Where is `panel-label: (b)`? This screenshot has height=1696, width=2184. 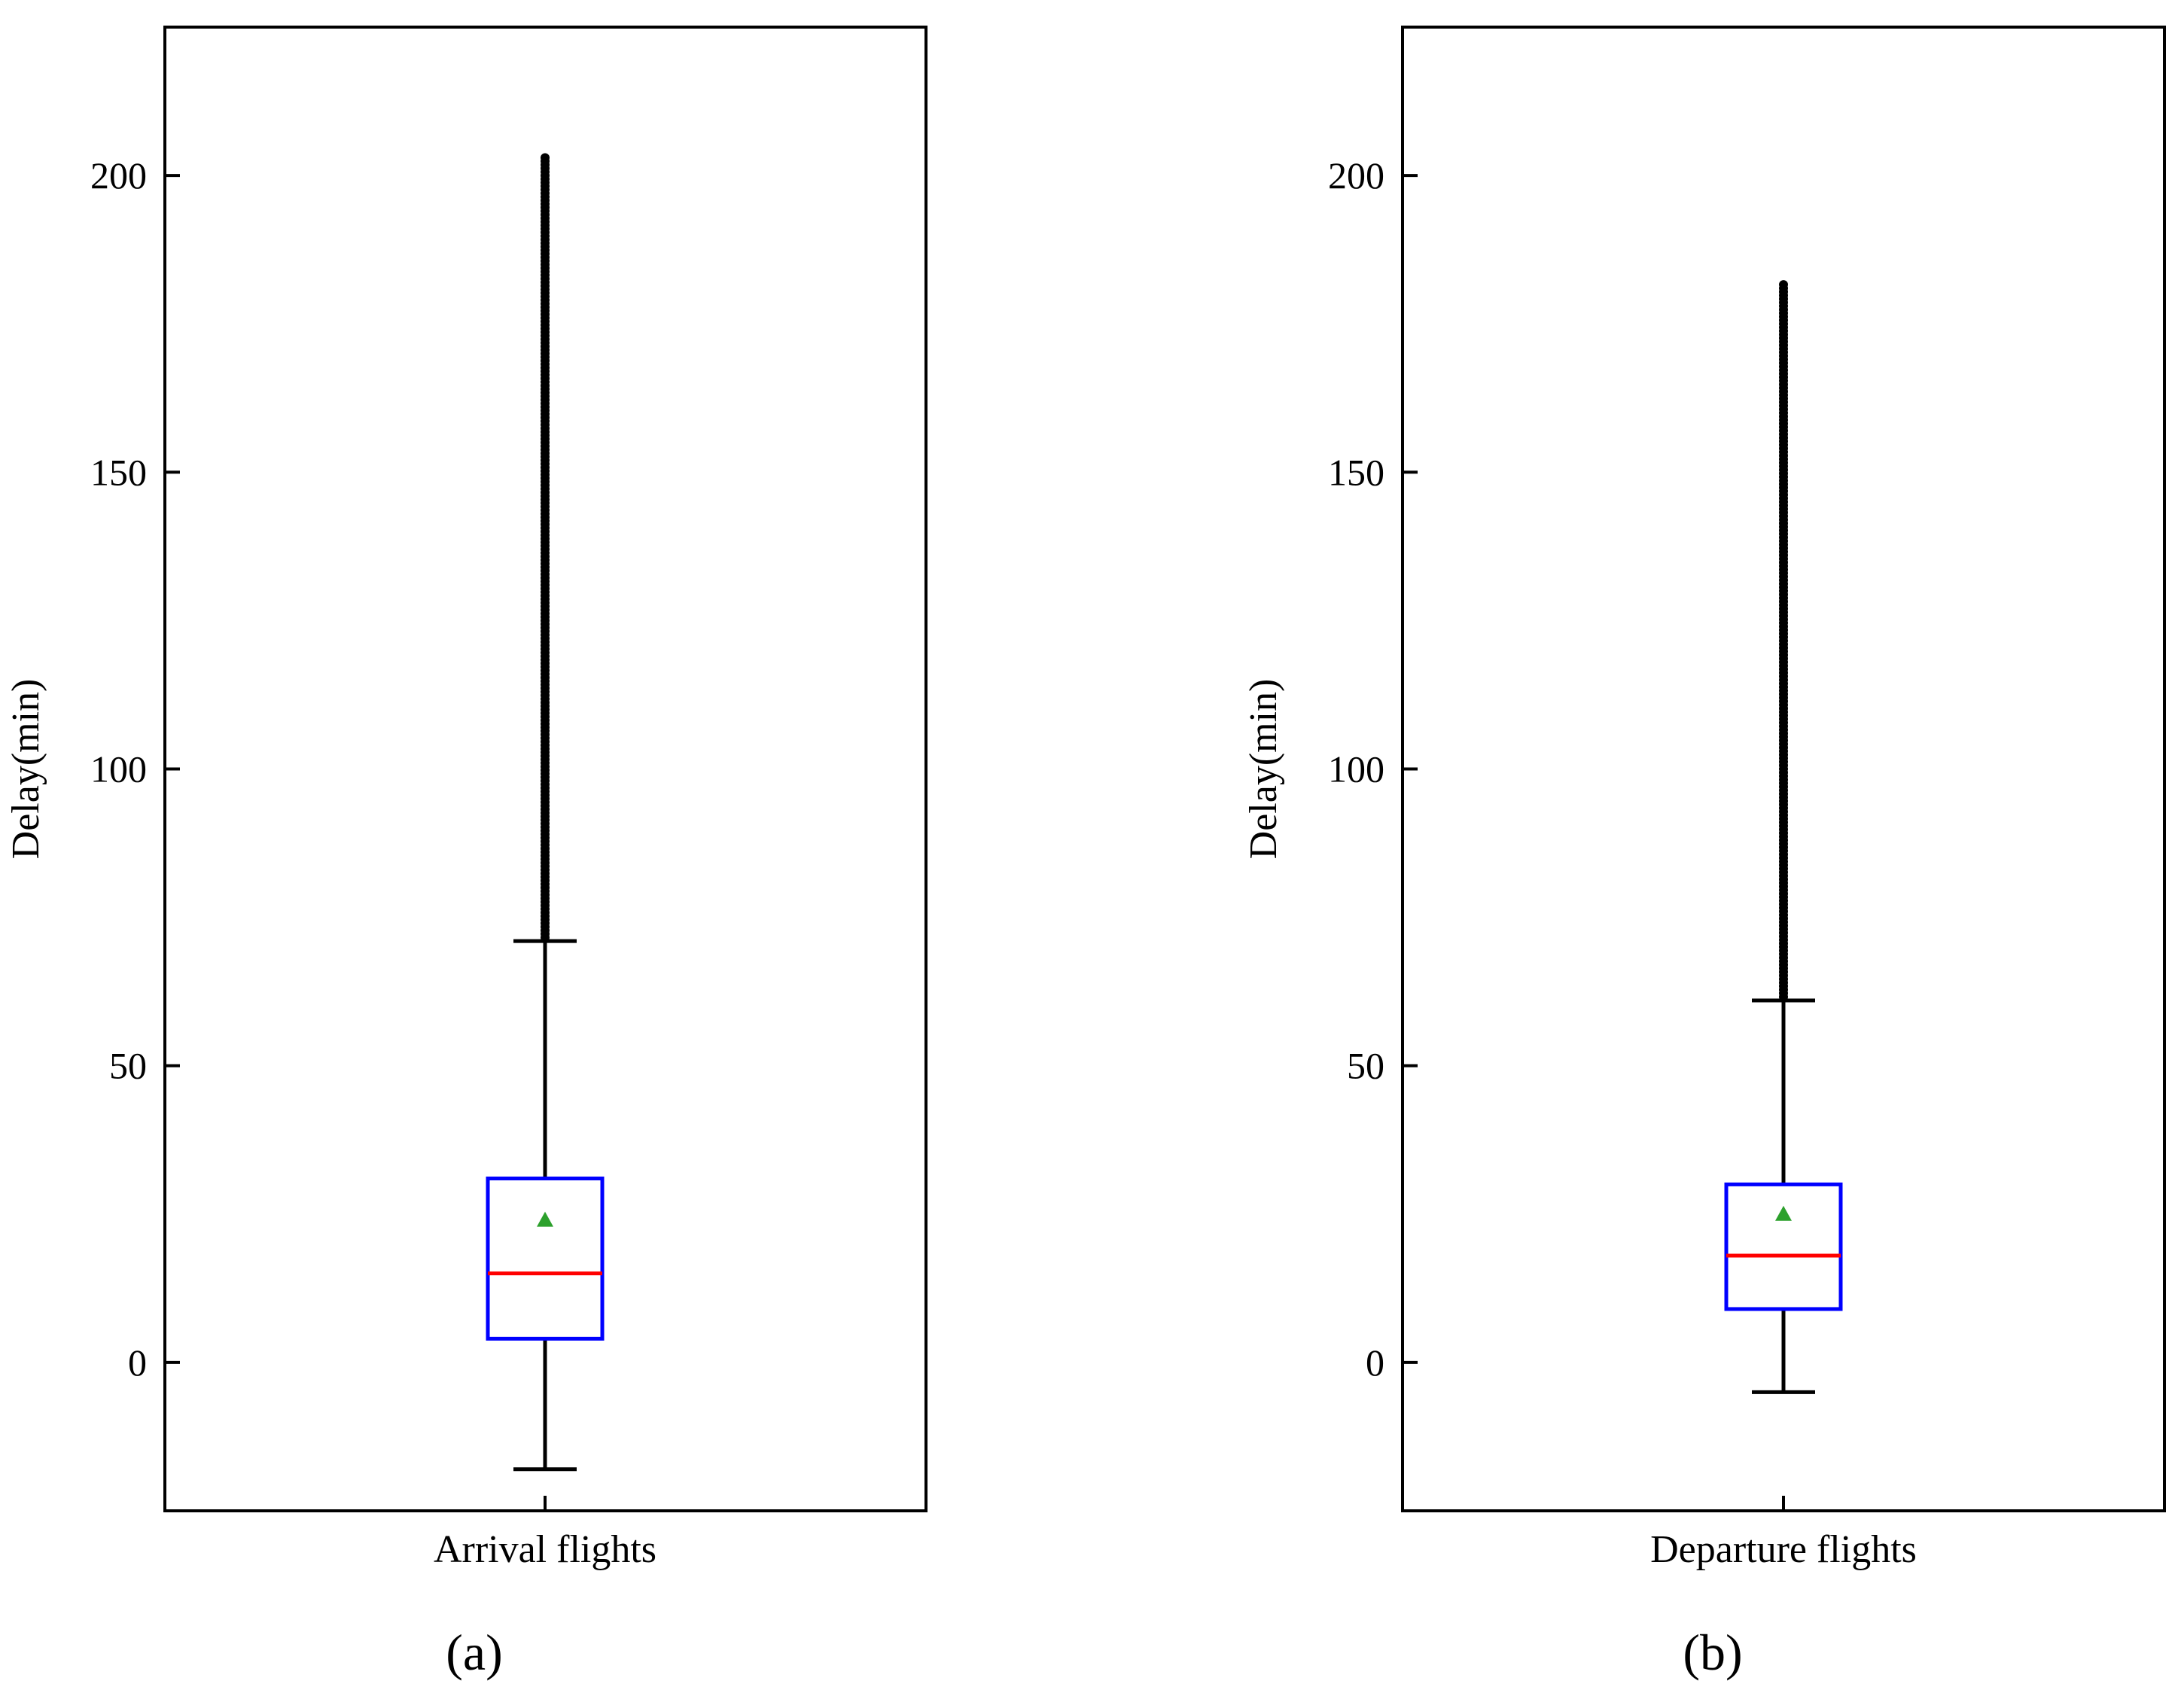
panel-label: (b) is located at coordinates (1712, 1653).